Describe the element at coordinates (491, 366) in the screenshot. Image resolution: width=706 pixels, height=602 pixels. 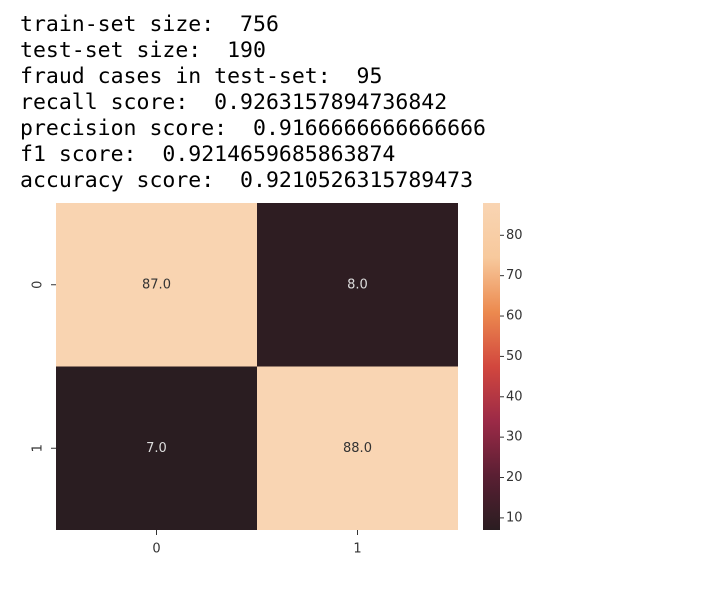
I see `colorbar` at that location.